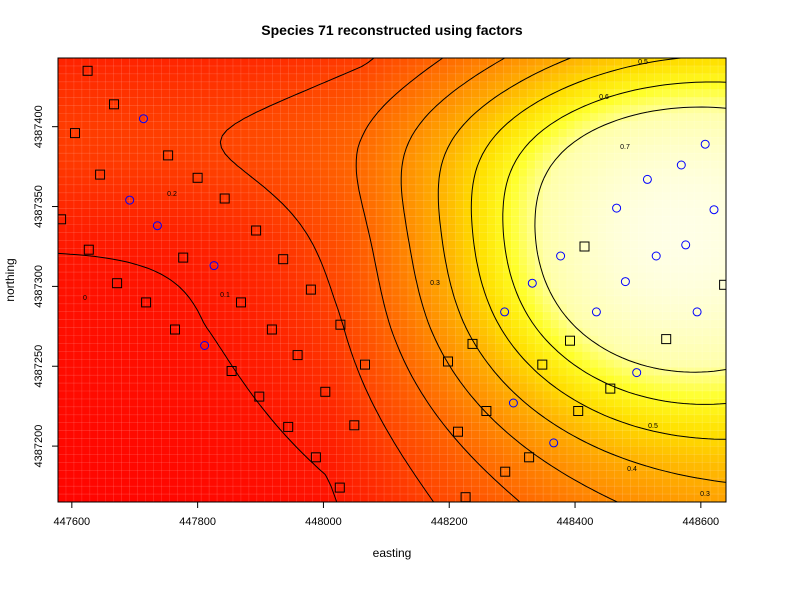 This screenshot has height=612, width=792. What do you see at coordinates (532, 283) in the screenshot?
I see `site-present-marker` at bounding box center [532, 283].